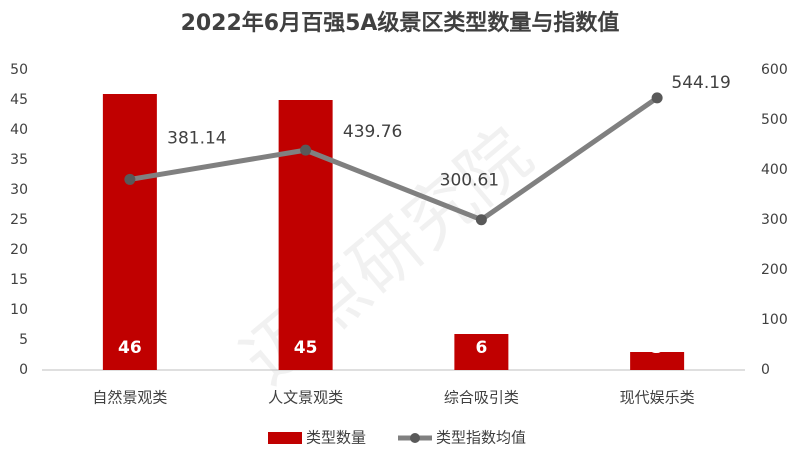  What do you see at coordinates (19, 250) in the screenshot?
I see `y-tick-label: 20` at bounding box center [19, 250].